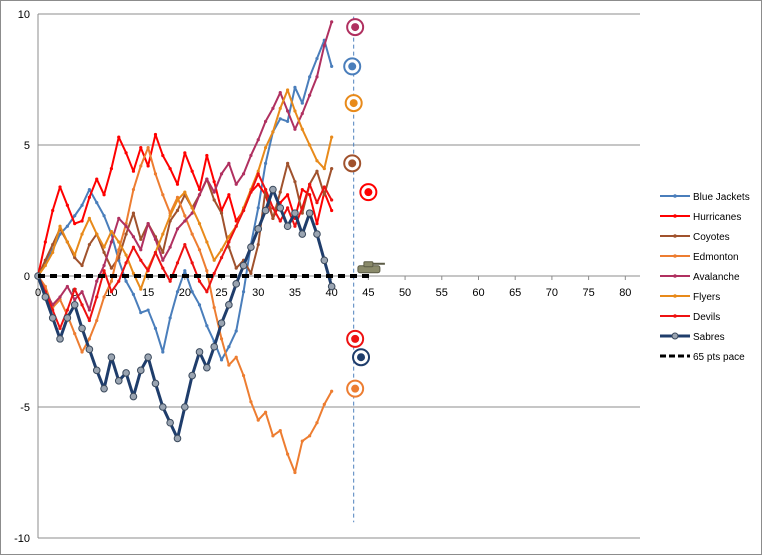  Describe the element at coordinates (552, 293) in the screenshot. I see `x-tick-label-70: 70` at that location.